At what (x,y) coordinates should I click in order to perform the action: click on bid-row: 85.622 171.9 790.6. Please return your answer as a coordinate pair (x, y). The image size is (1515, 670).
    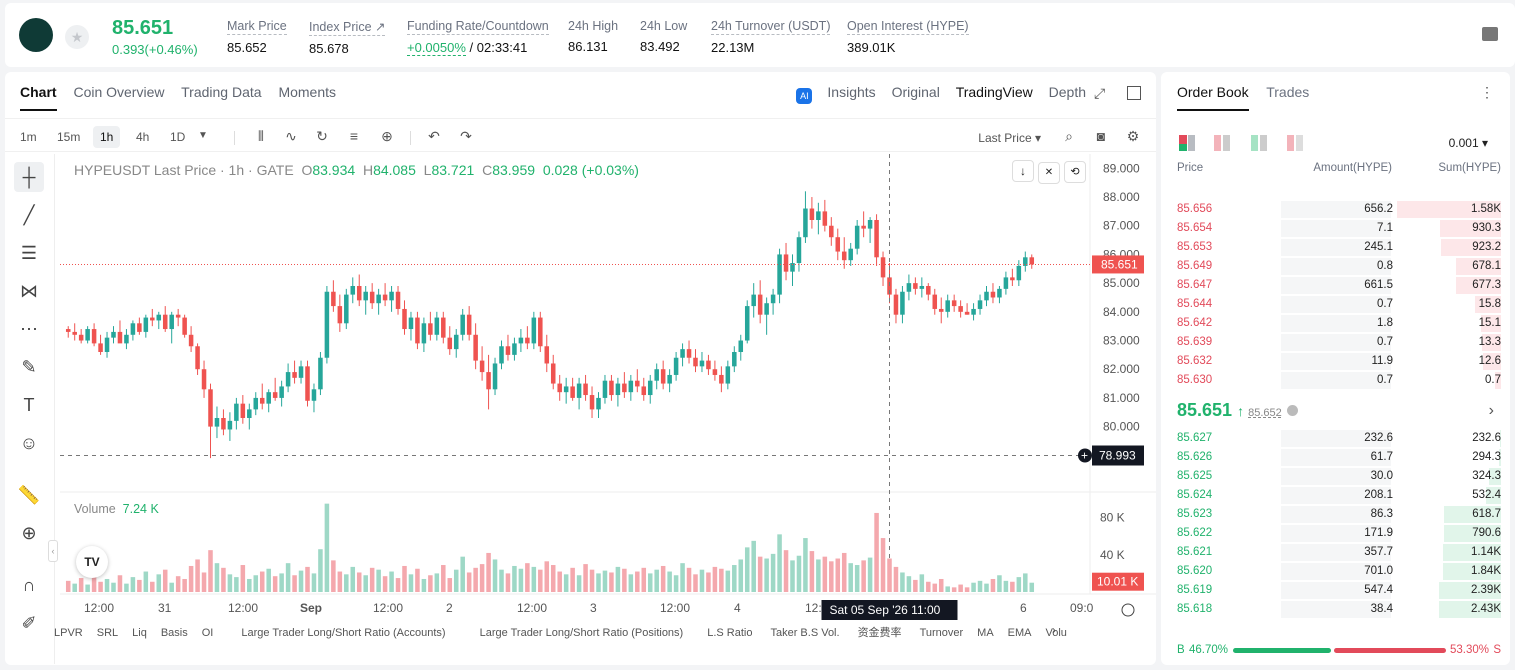
    Looking at the image, I should click on (1339, 533).